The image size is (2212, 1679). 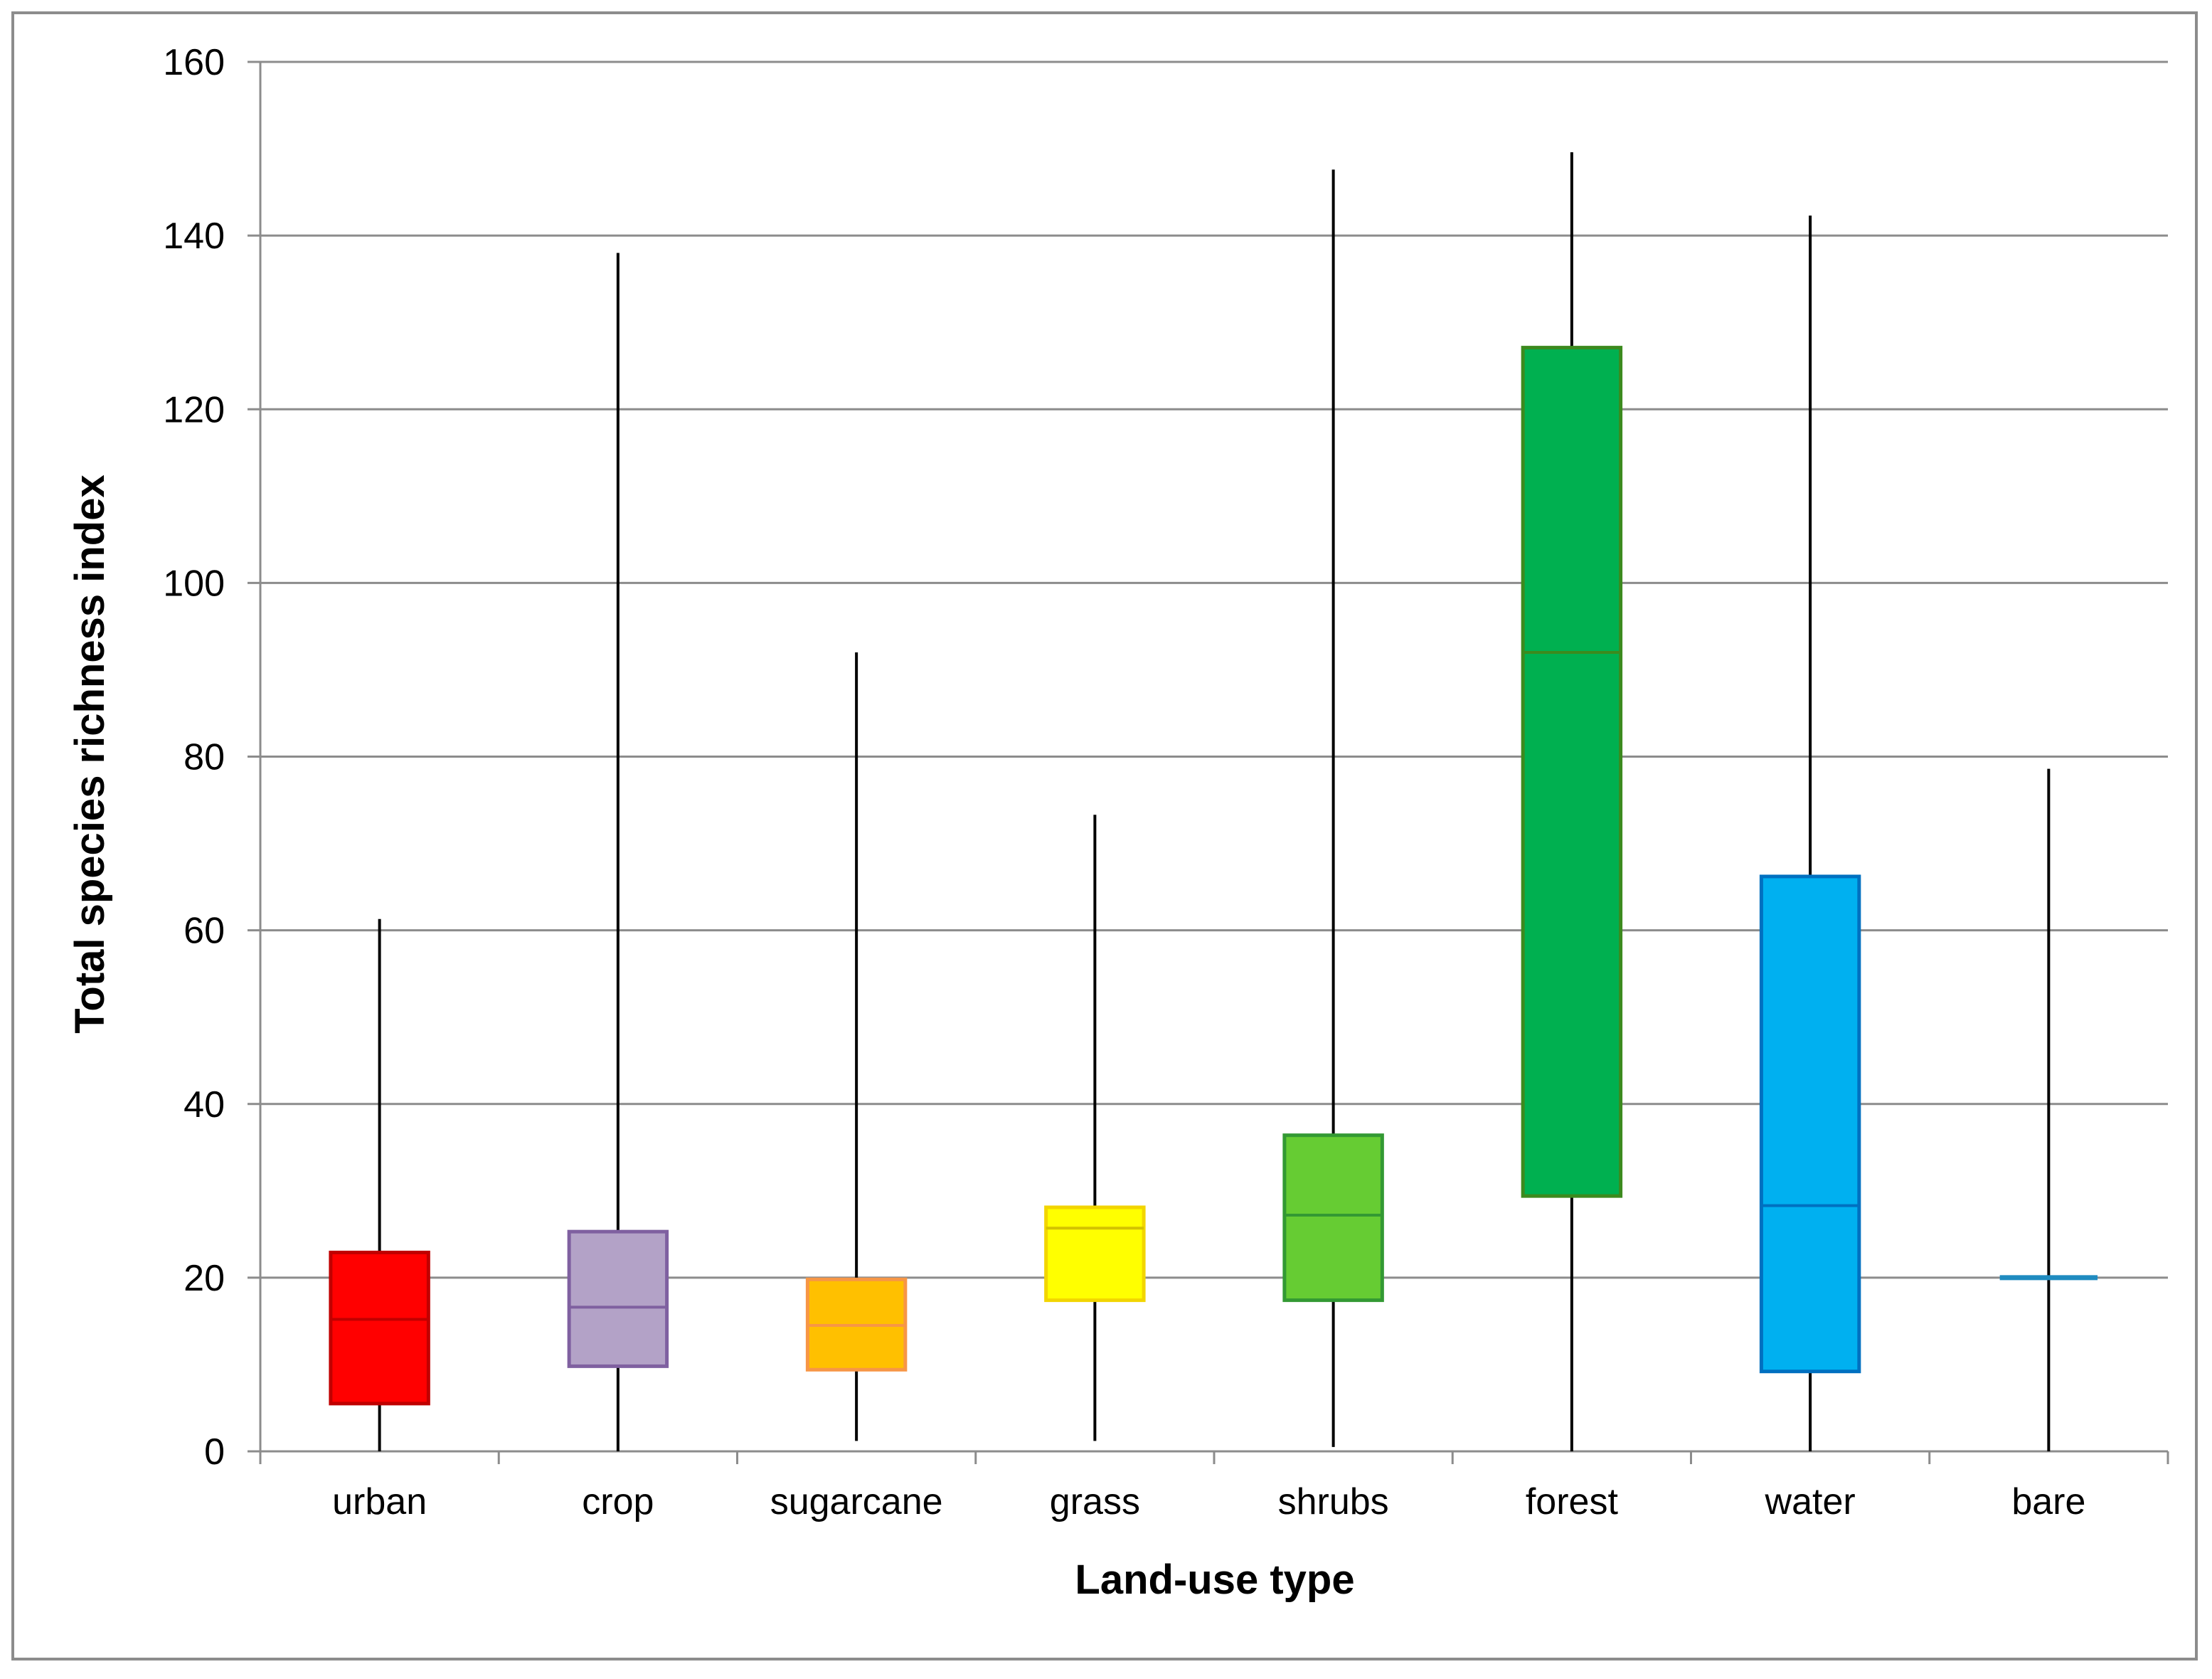 What do you see at coordinates (1333, 1218) in the screenshot?
I see `box-shrubs` at bounding box center [1333, 1218].